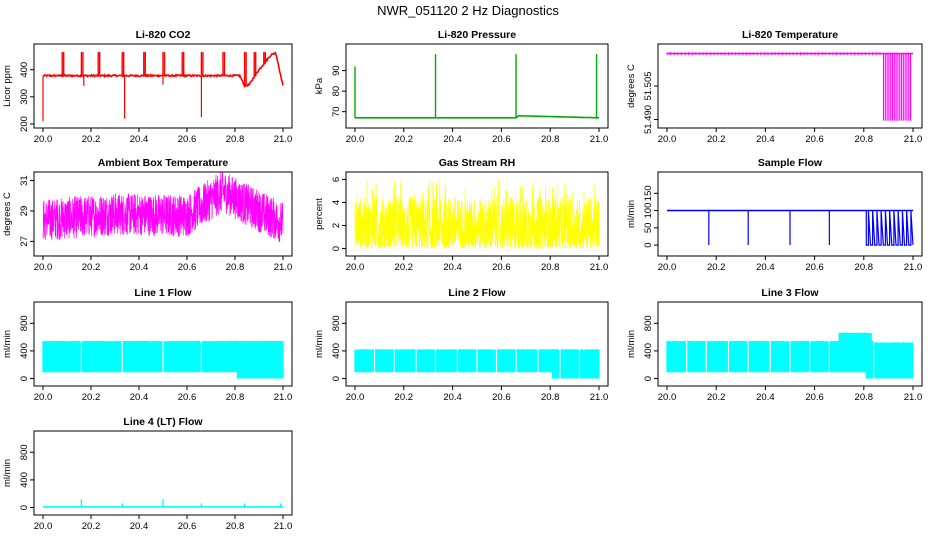  What do you see at coordinates (24, 211) in the screenshot?
I see `y-tick-label: 29` at bounding box center [24, 211].